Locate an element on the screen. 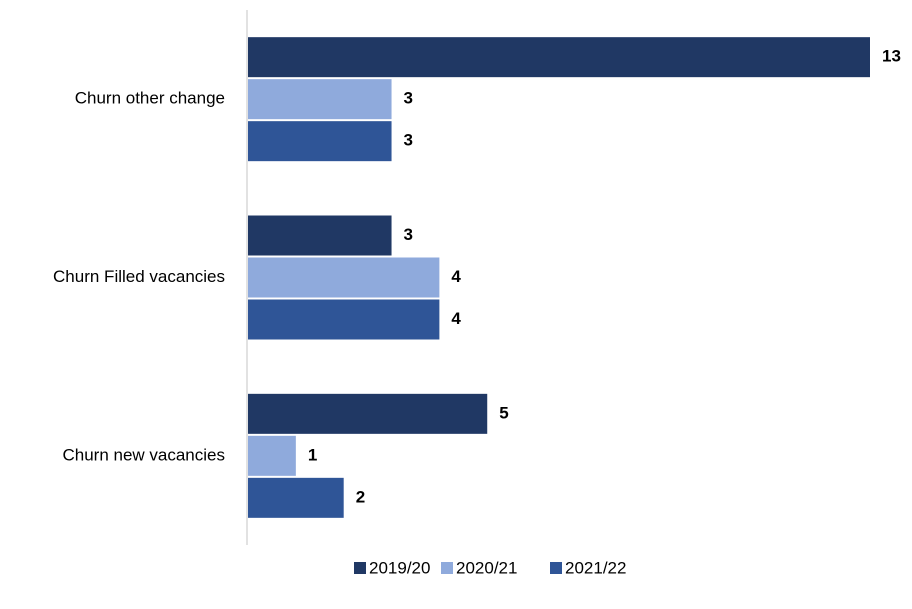  y-tick-label: Churn other change is located at coordinates (150, 98).